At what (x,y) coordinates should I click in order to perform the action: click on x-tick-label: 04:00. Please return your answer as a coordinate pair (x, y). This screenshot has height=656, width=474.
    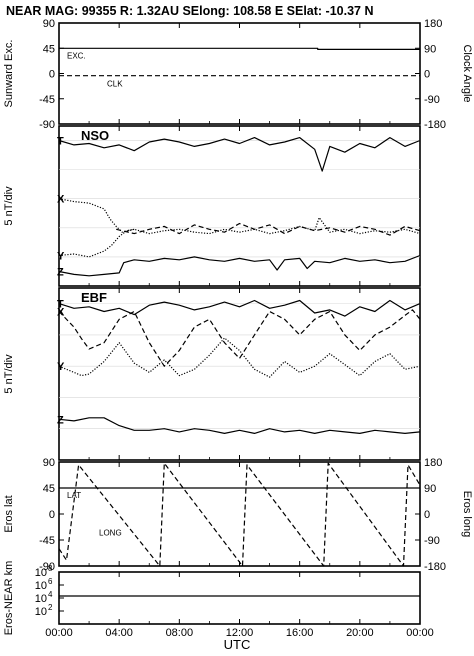
    Looking at the image, I should click on (119, 633).